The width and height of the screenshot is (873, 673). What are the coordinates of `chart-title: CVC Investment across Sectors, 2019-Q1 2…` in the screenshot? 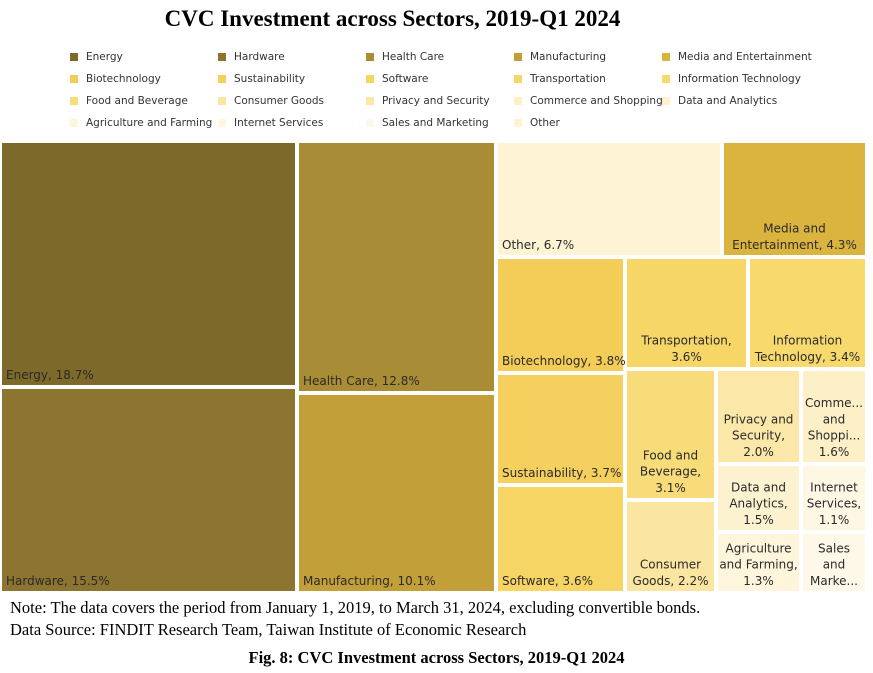 It's located at (392, 18).